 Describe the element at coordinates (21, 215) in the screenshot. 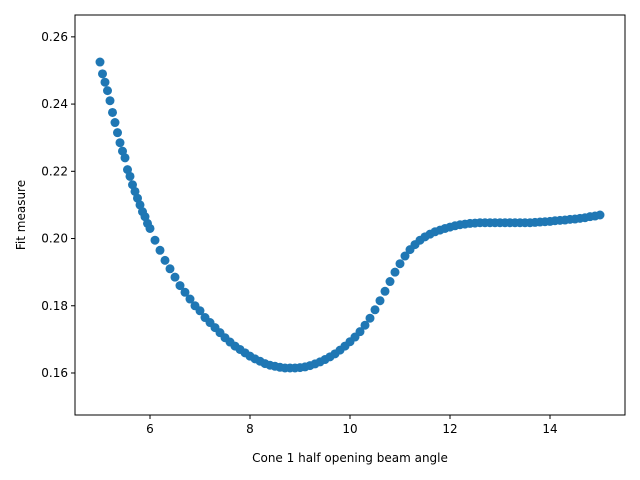

I see `y-axis-label: Fit measure` at that location.